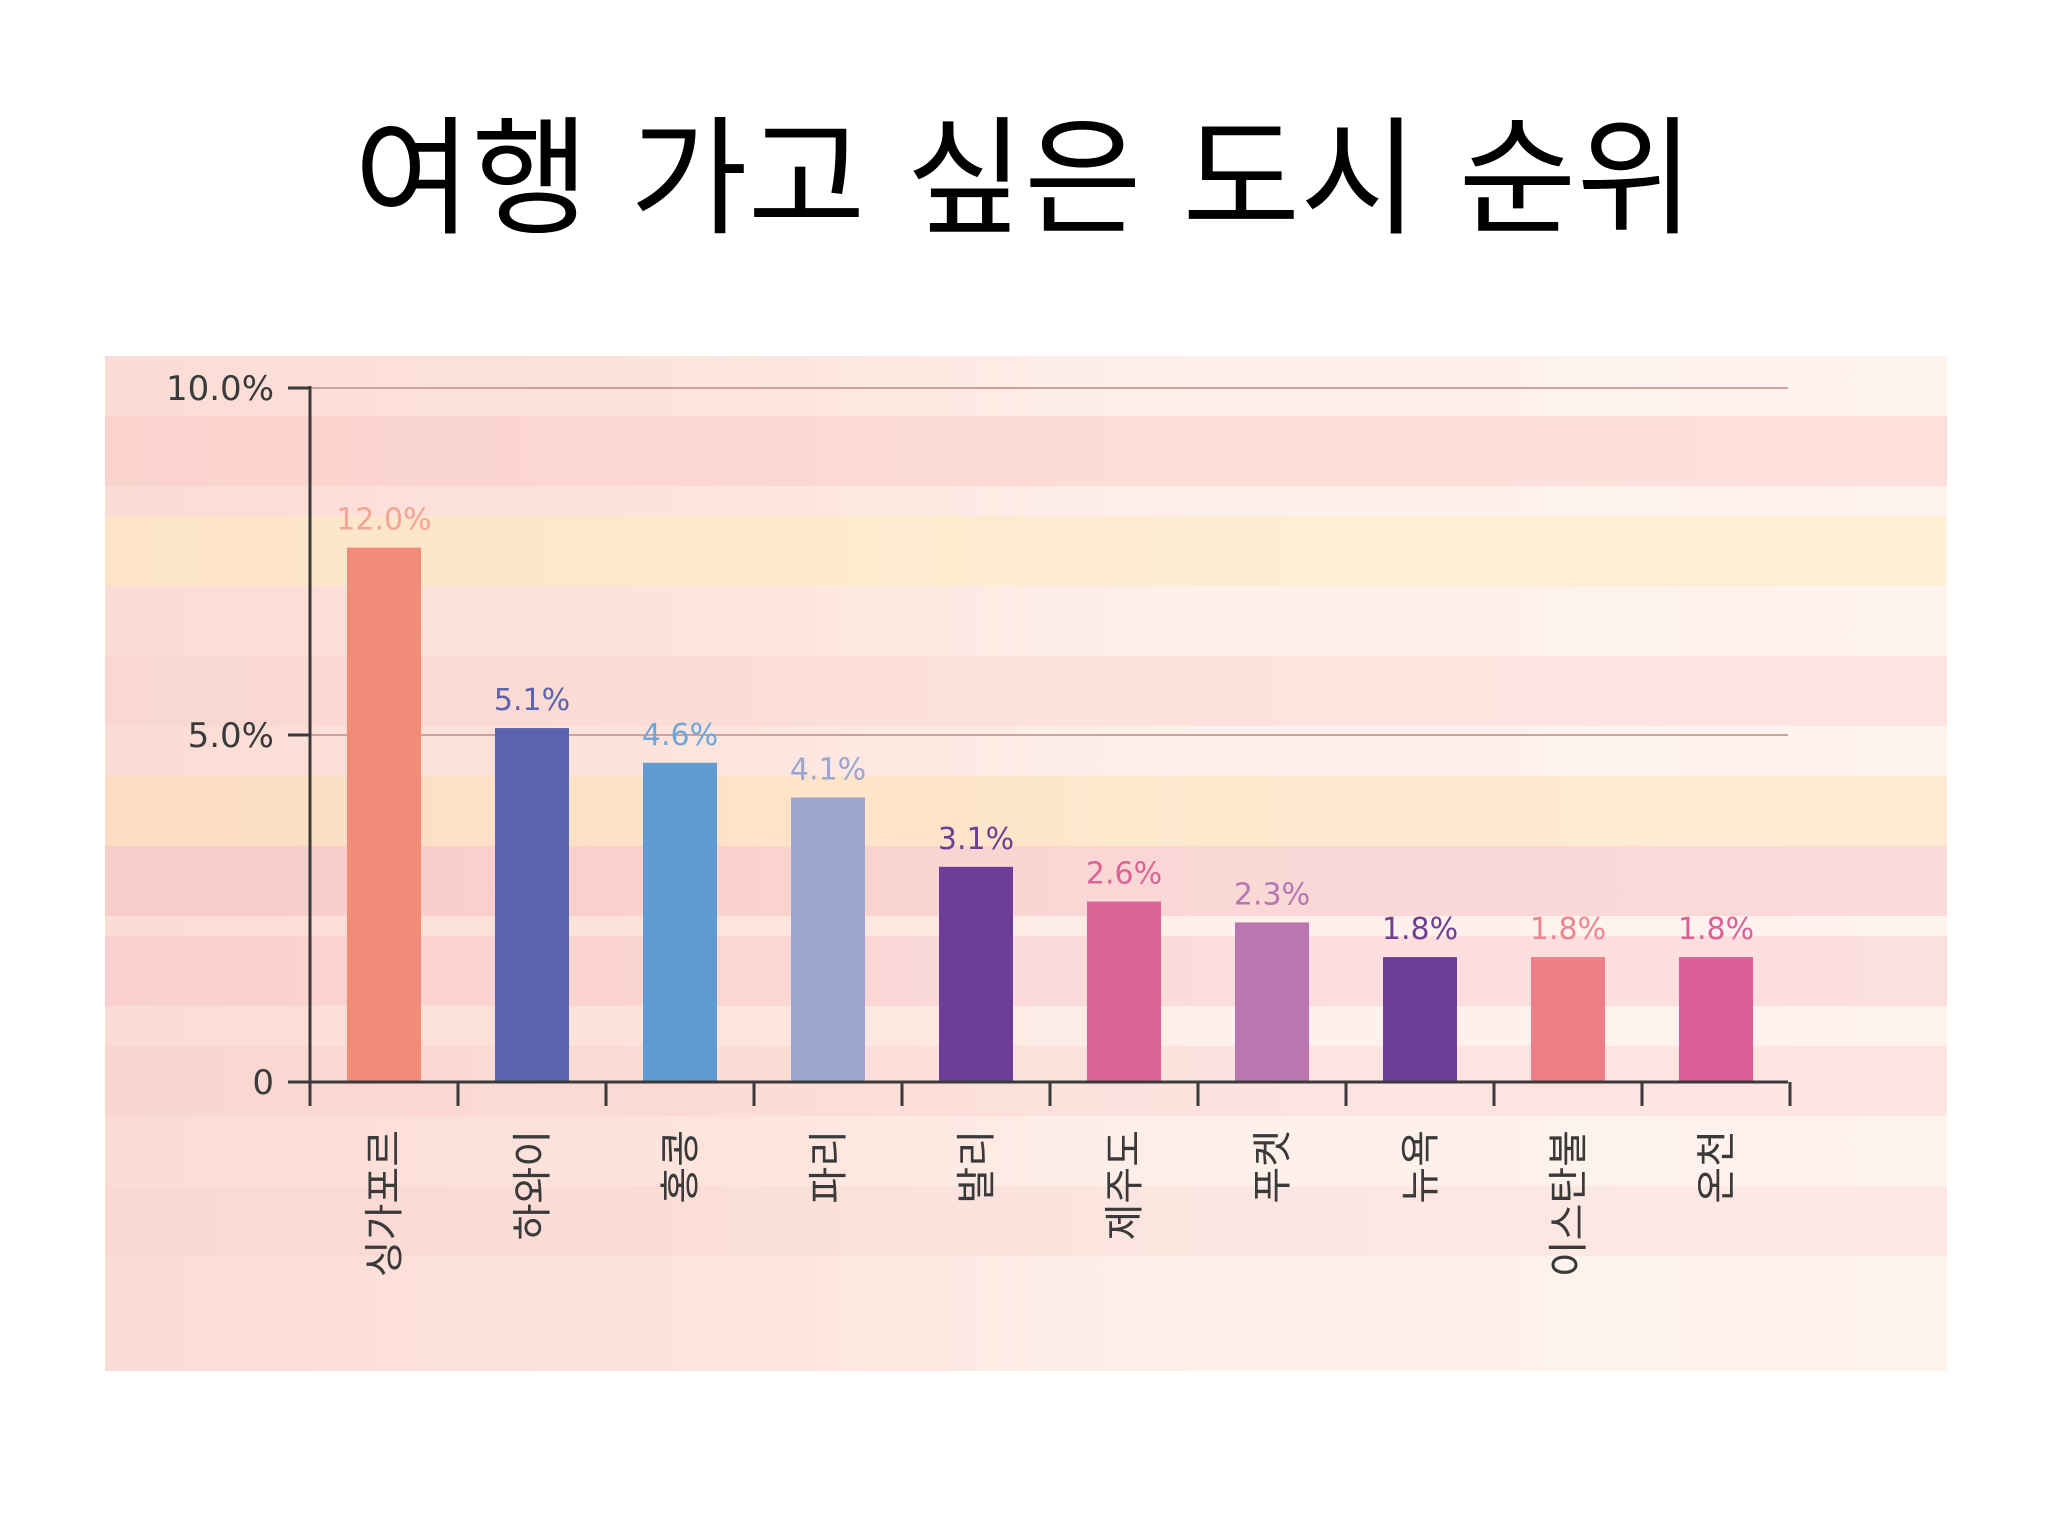 Image resolution: width=2048 pixels, height=1536 pixels. What do you see at coordinates (533, 1185) in the screenshot?
I see `category-label: 하와이` at bounding box center [533, 1185].